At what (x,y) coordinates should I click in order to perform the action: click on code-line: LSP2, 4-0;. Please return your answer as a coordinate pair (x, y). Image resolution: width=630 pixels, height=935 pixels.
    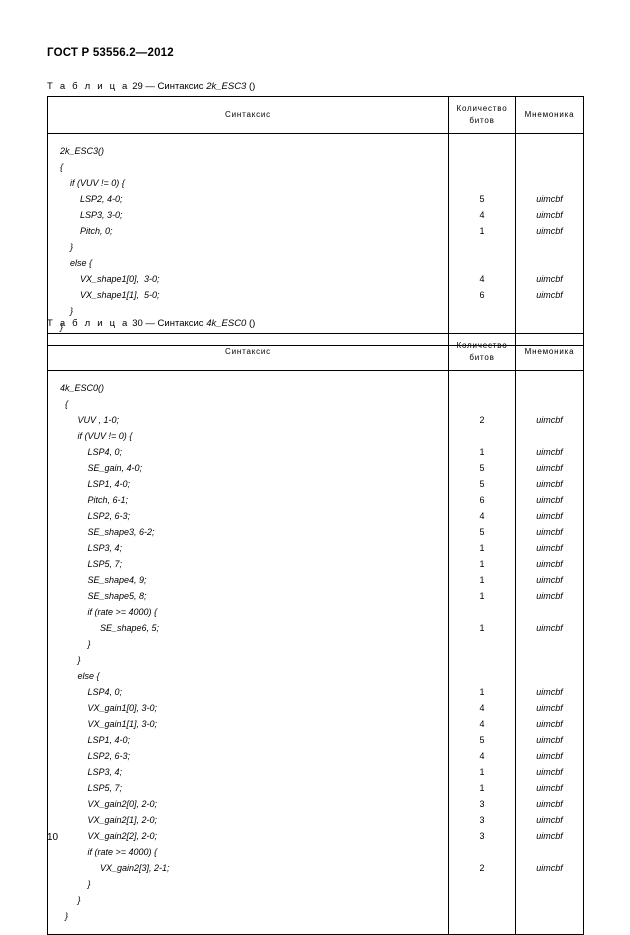
    Looking at the image, I should click on (91, 199).